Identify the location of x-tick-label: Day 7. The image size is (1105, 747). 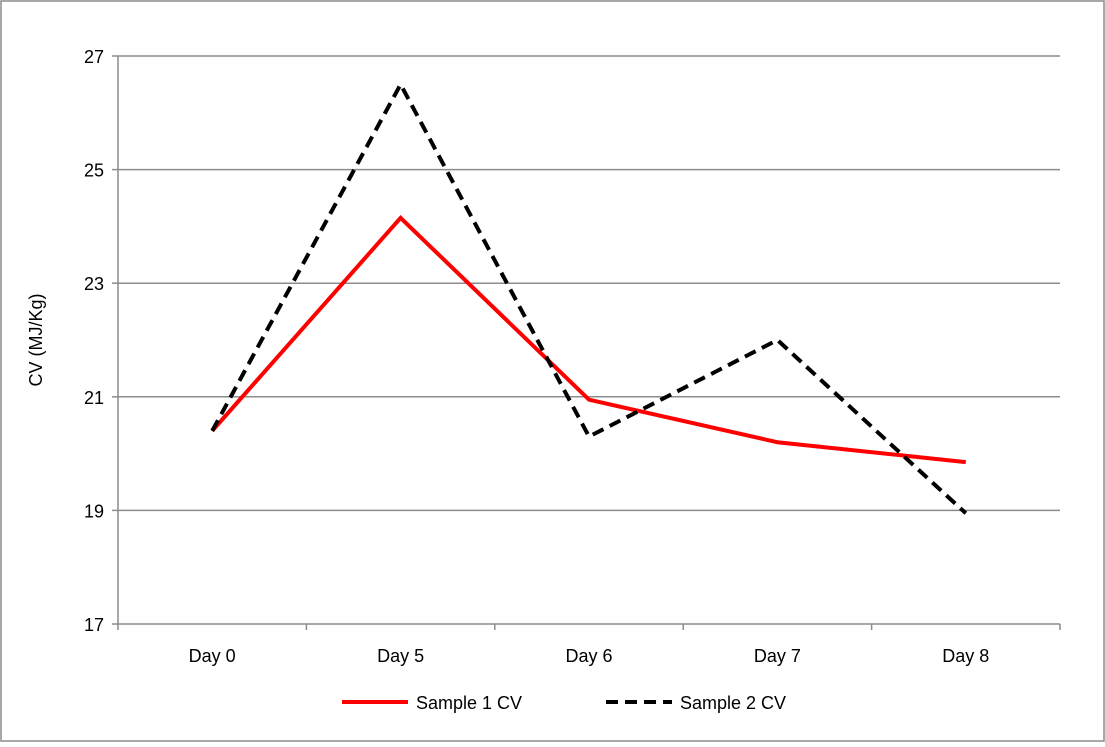
(777, 656).